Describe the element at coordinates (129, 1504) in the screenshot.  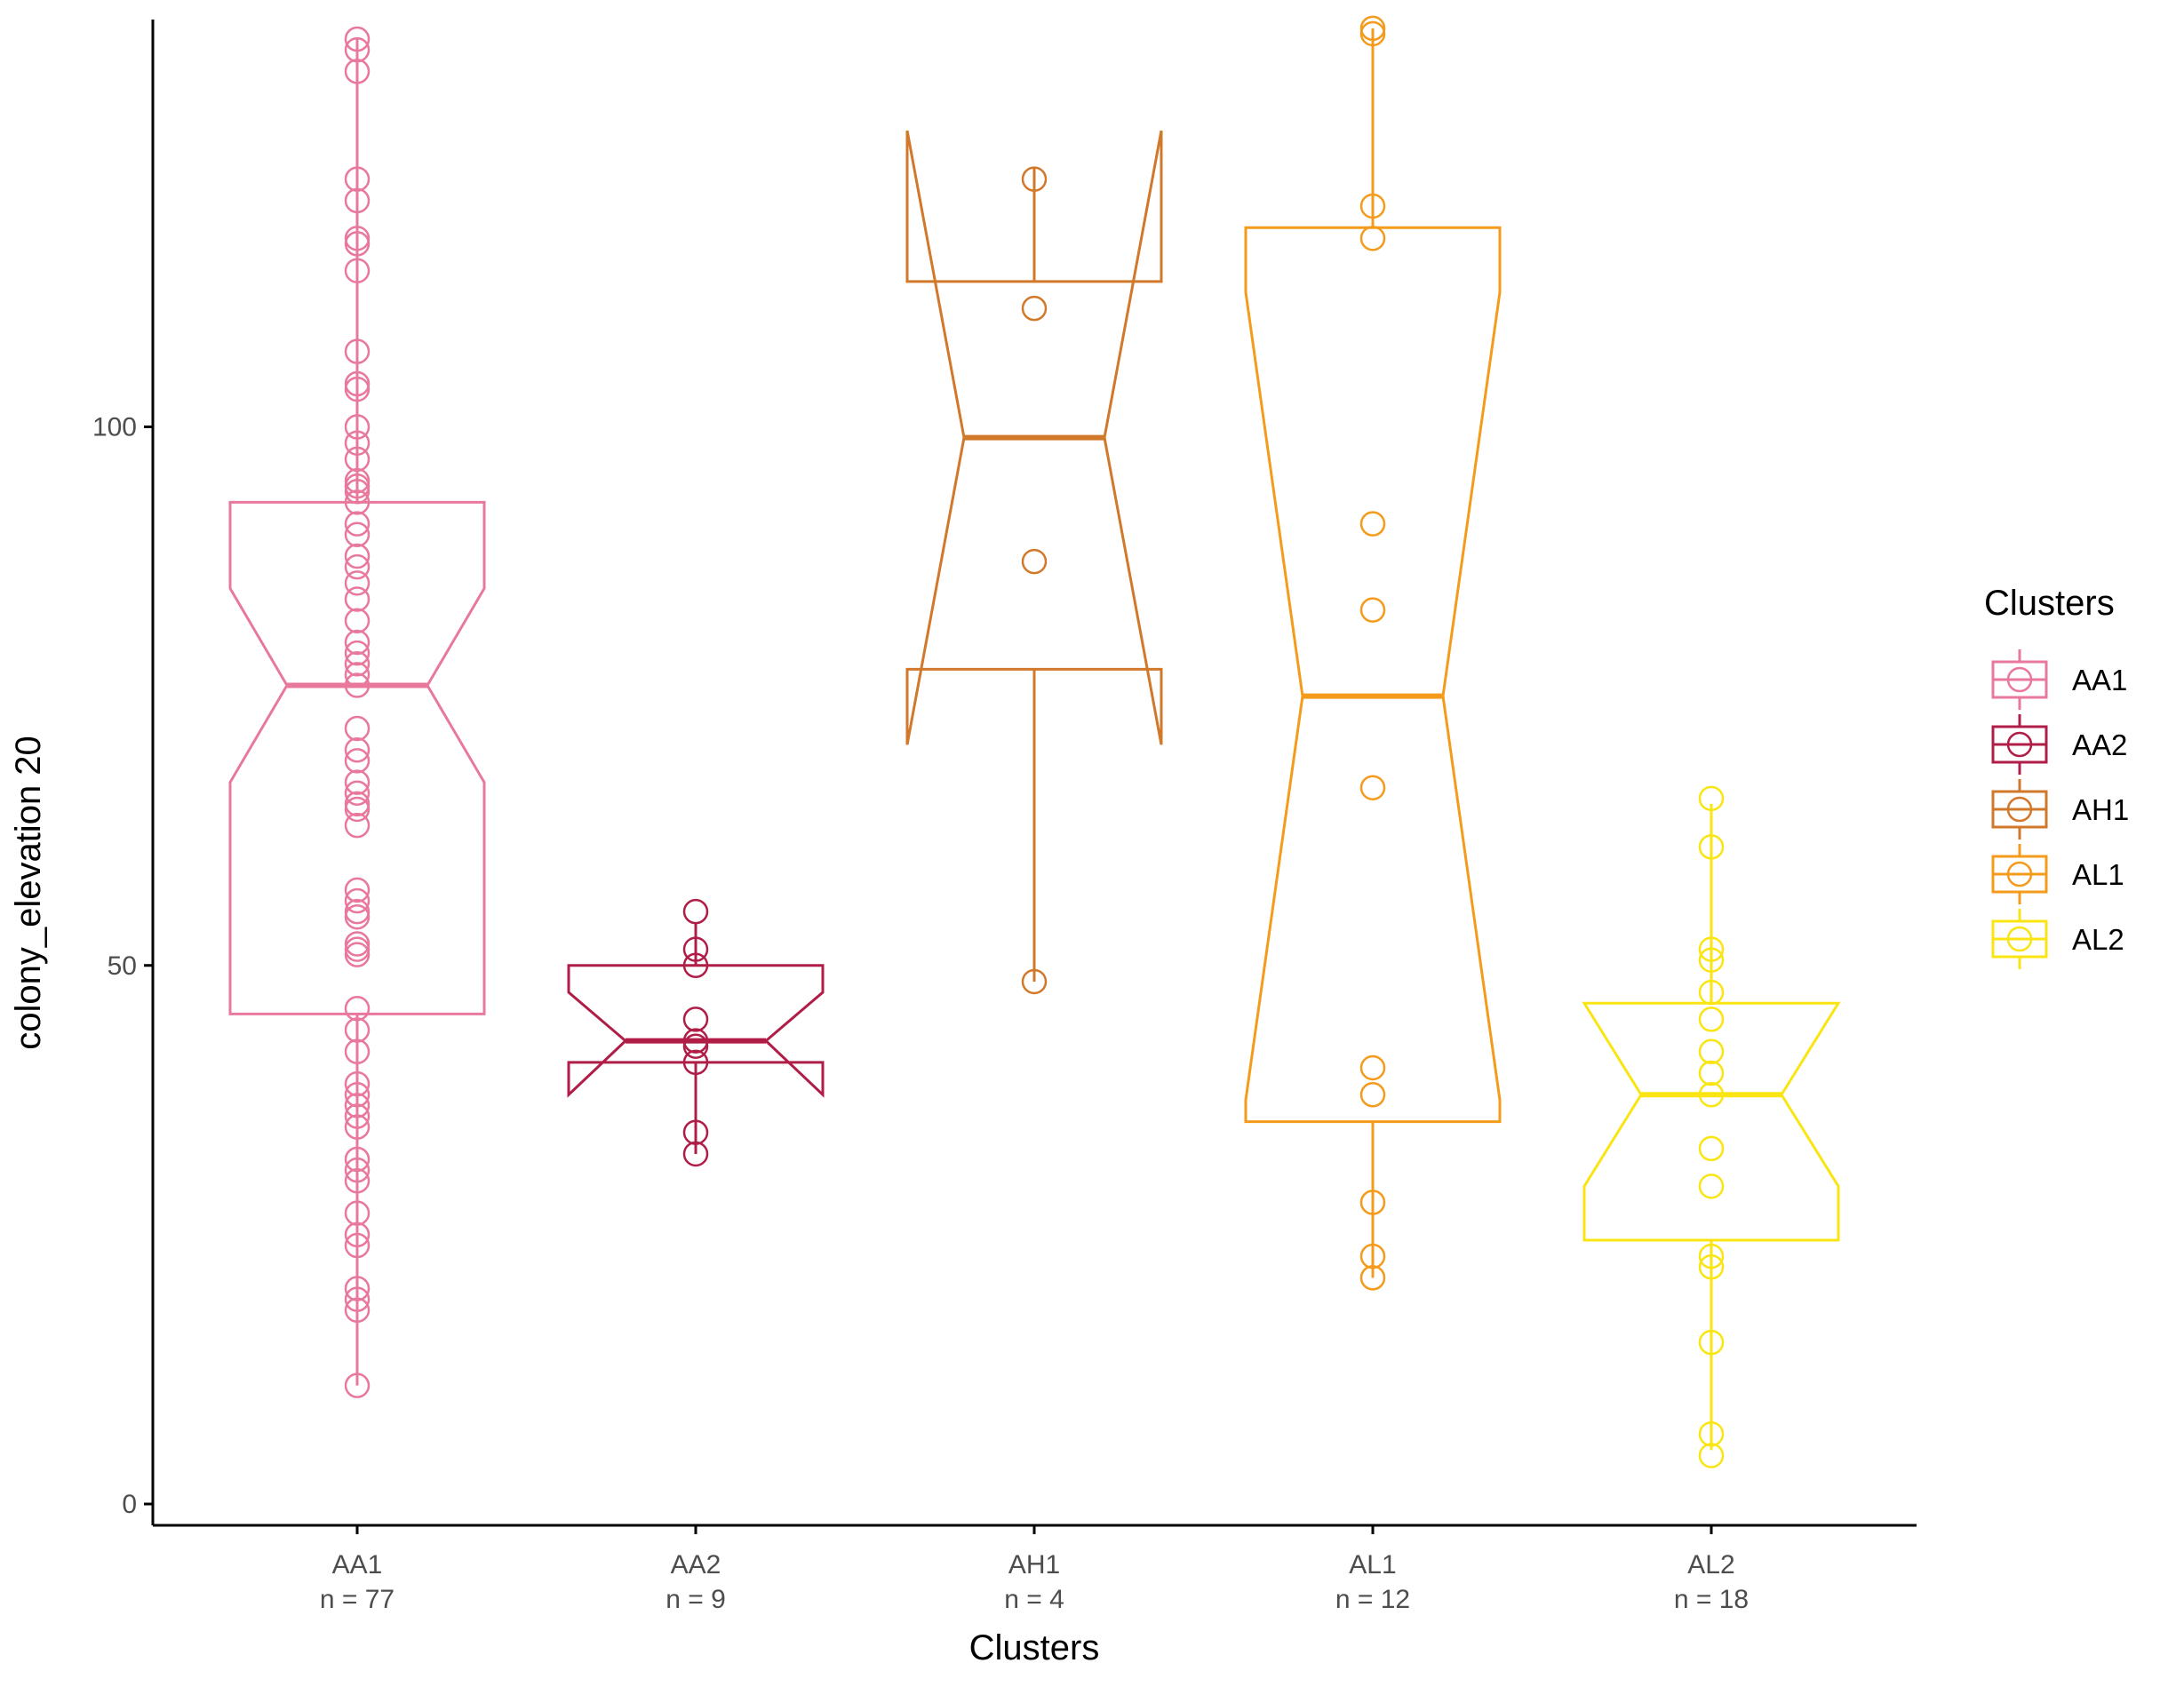
I see `y-tick-label: 0` at that location.